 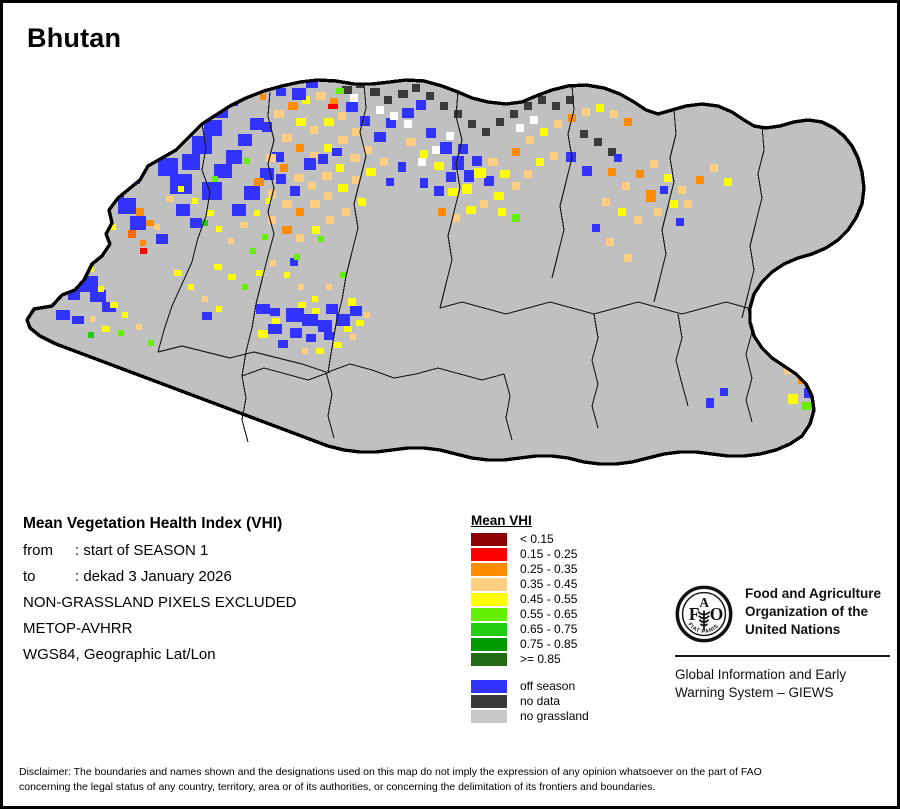 I want to click on svg-text: A, so click(x=704, y=602).